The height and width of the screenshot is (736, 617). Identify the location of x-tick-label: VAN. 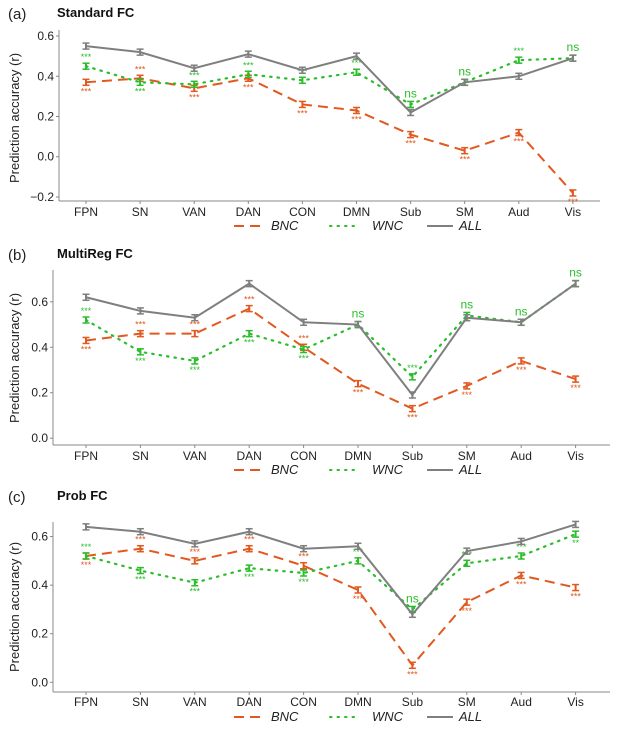
(195, 702).